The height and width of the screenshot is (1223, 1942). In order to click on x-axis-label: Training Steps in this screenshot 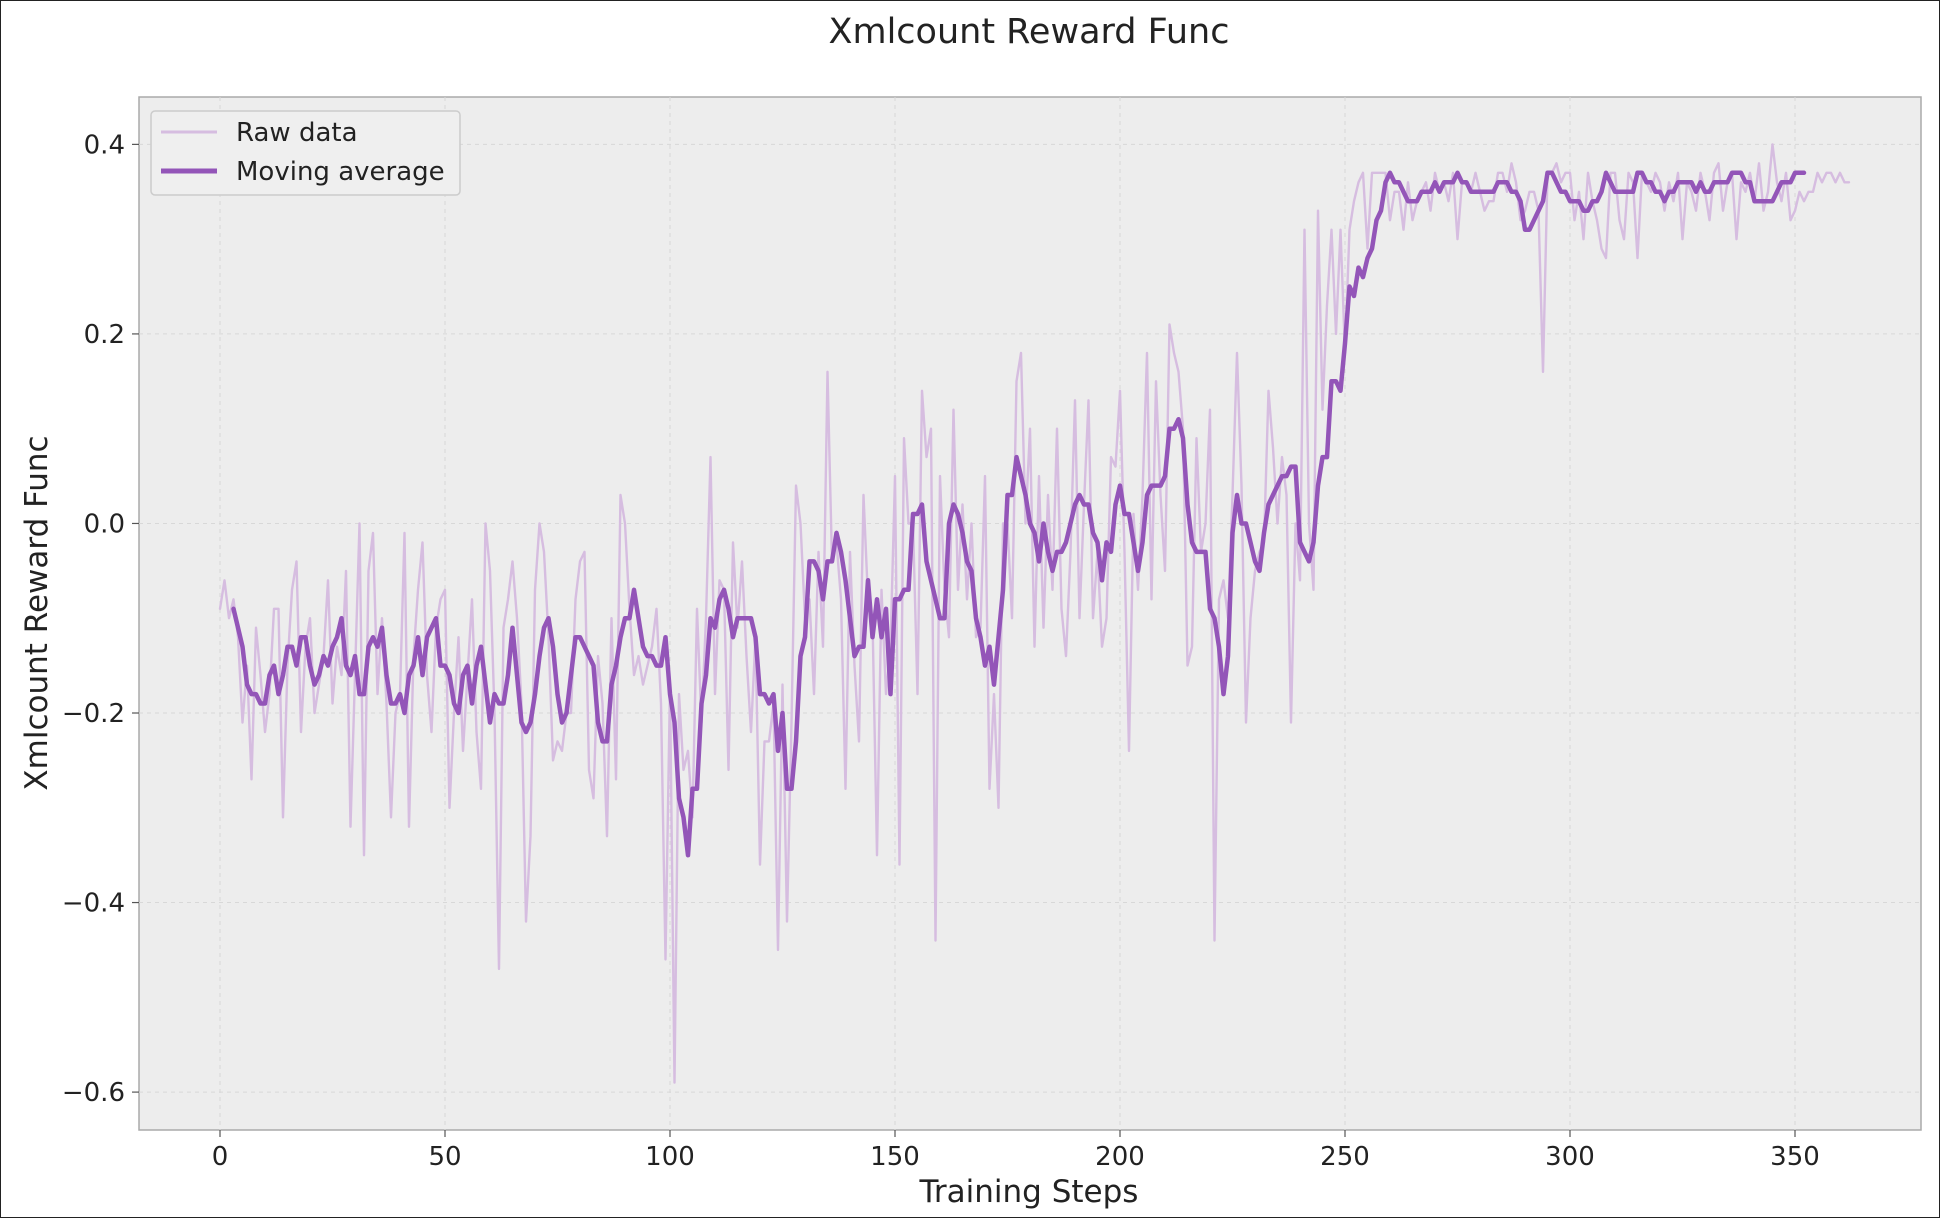, I will do `click(1029, 1192)`.